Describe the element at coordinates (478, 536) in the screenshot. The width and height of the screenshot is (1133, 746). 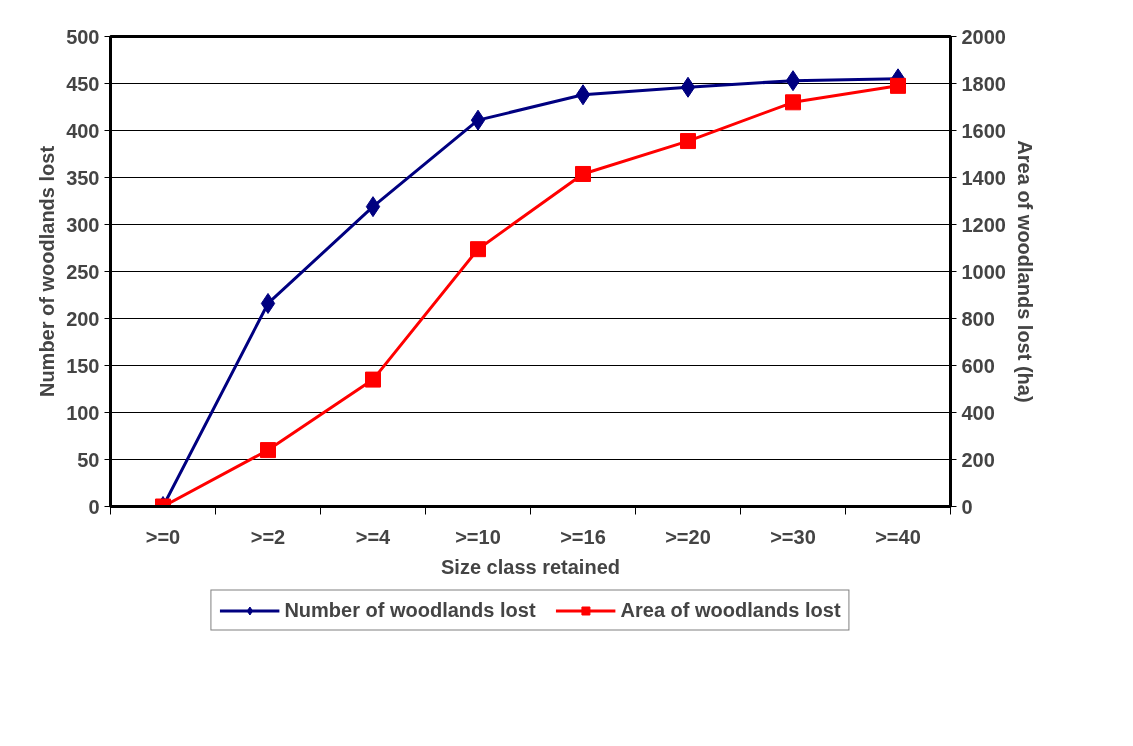
I see `x-tick-label: >=10` at that location.